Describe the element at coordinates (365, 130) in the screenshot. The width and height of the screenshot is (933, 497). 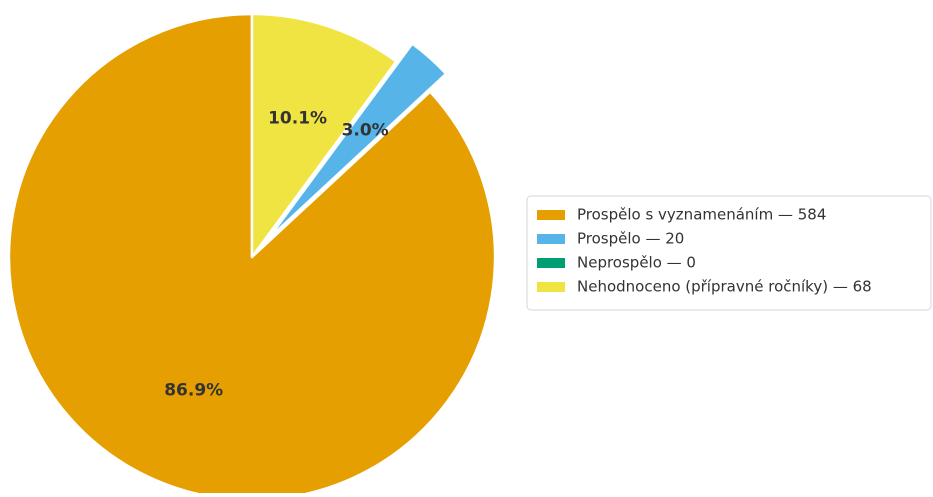
I see `slice-percent-label-prospelo: 3.0%` at that location.